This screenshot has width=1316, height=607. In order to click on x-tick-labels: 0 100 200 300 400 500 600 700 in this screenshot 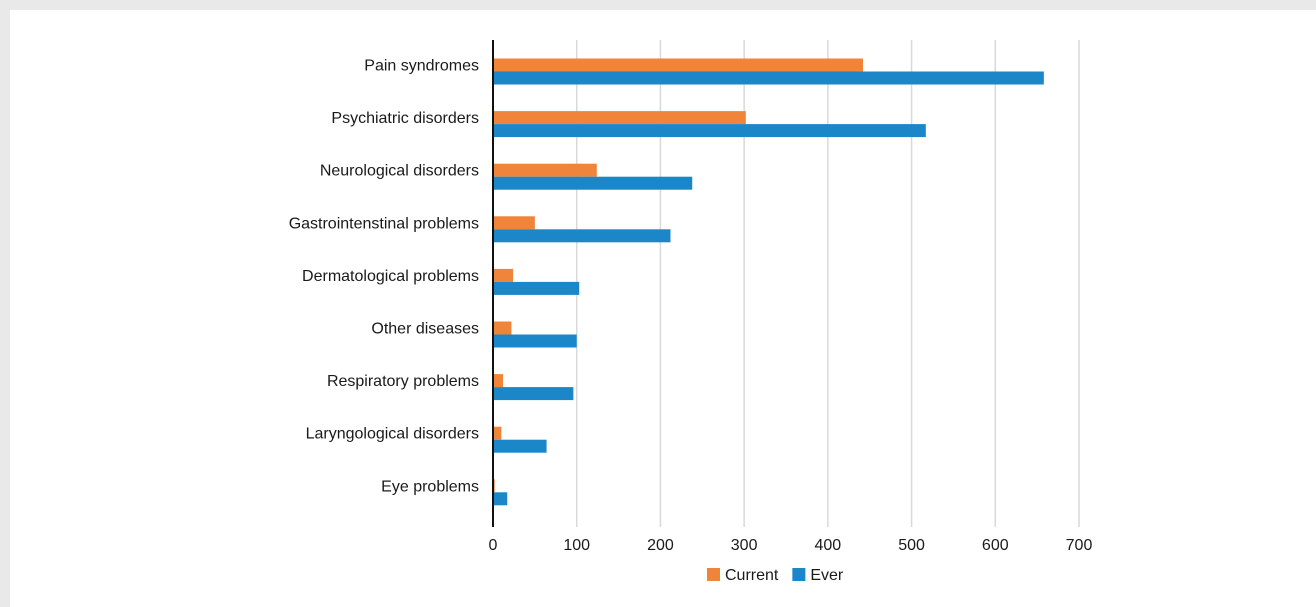, I will do `click(791, 545)`.